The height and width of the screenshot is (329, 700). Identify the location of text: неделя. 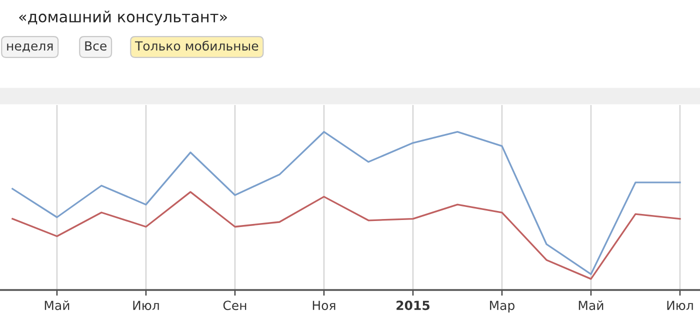
(30, 47).